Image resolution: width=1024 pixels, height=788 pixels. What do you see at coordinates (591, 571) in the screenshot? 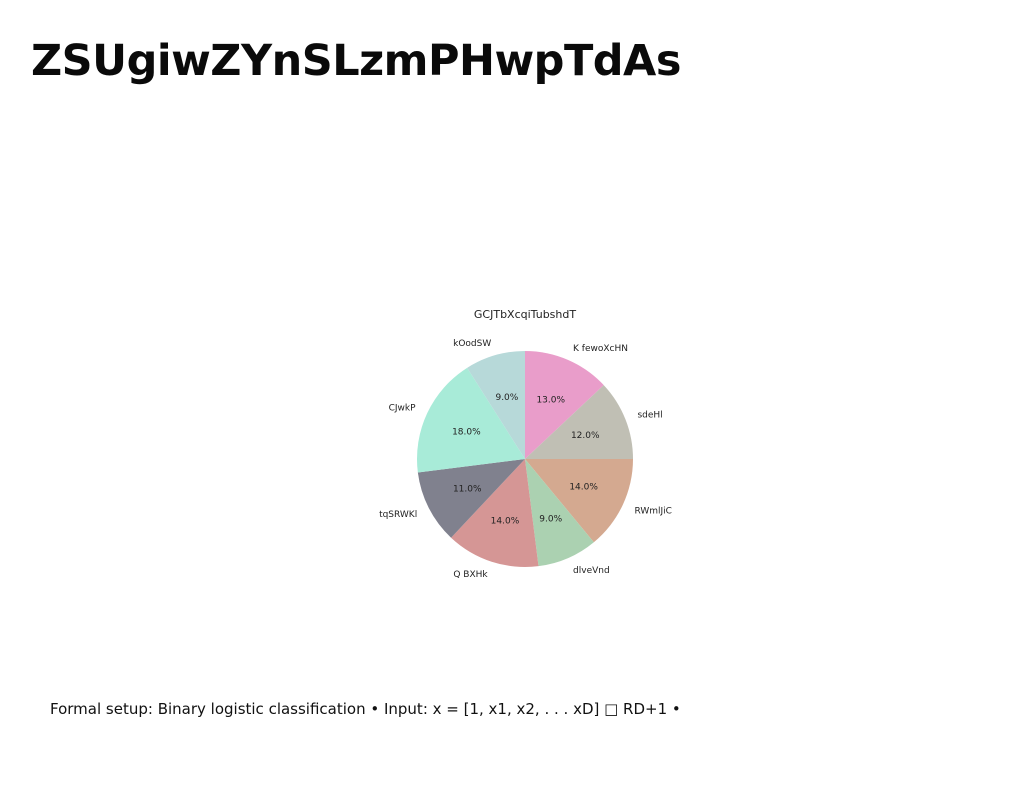
I see `slice-category-label: dlveVnd` at bounding box center [591, 571].